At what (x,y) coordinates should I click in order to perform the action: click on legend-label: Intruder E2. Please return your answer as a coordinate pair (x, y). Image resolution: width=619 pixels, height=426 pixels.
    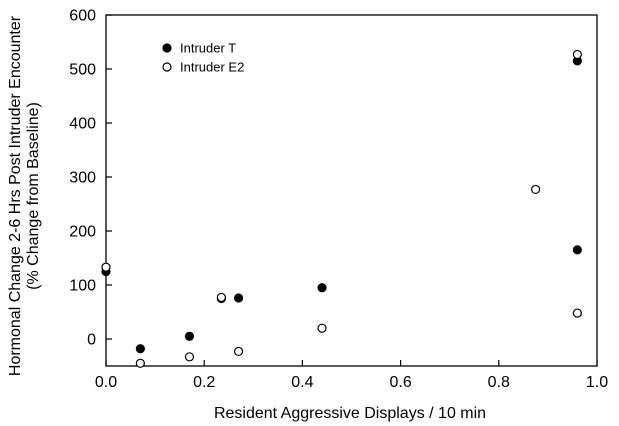
    Looking at the image, I should click on (212, 67).